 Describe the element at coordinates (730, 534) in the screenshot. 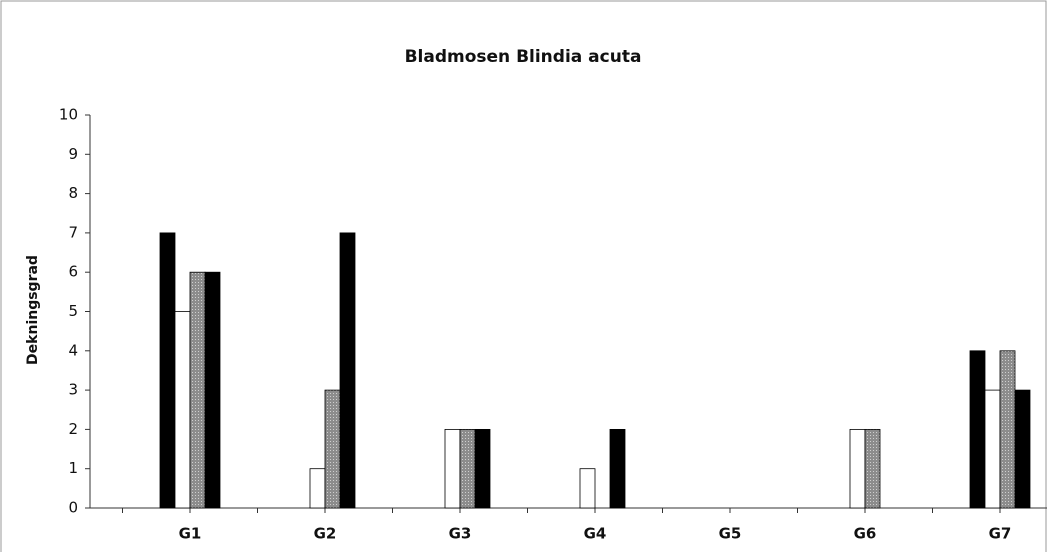

I see `x-tick-label: G5` at that location.